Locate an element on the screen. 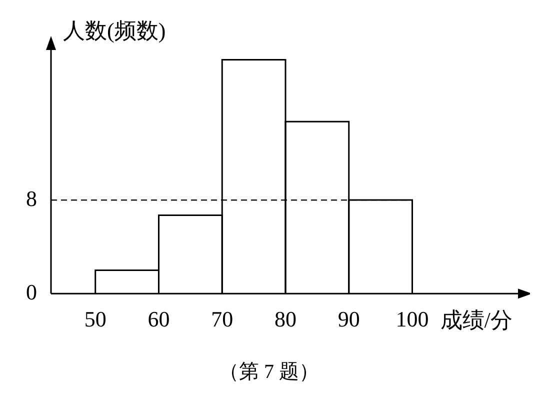 The width and height of the screenshot is (538, 409). x-tick-label: 90 is located at coordinates (349, 319).